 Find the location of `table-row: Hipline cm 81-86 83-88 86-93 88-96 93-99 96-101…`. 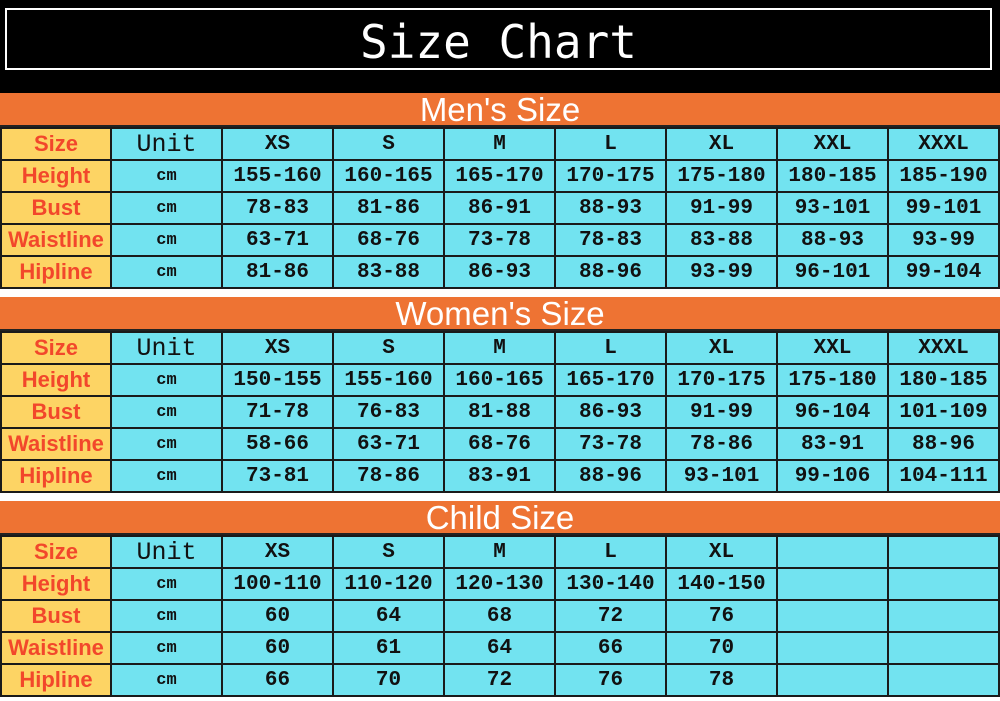

table-row: Hipline cm 81-86 83-88 86-93 88-96 93-99 96-101… is located at coordinates (500, 272).